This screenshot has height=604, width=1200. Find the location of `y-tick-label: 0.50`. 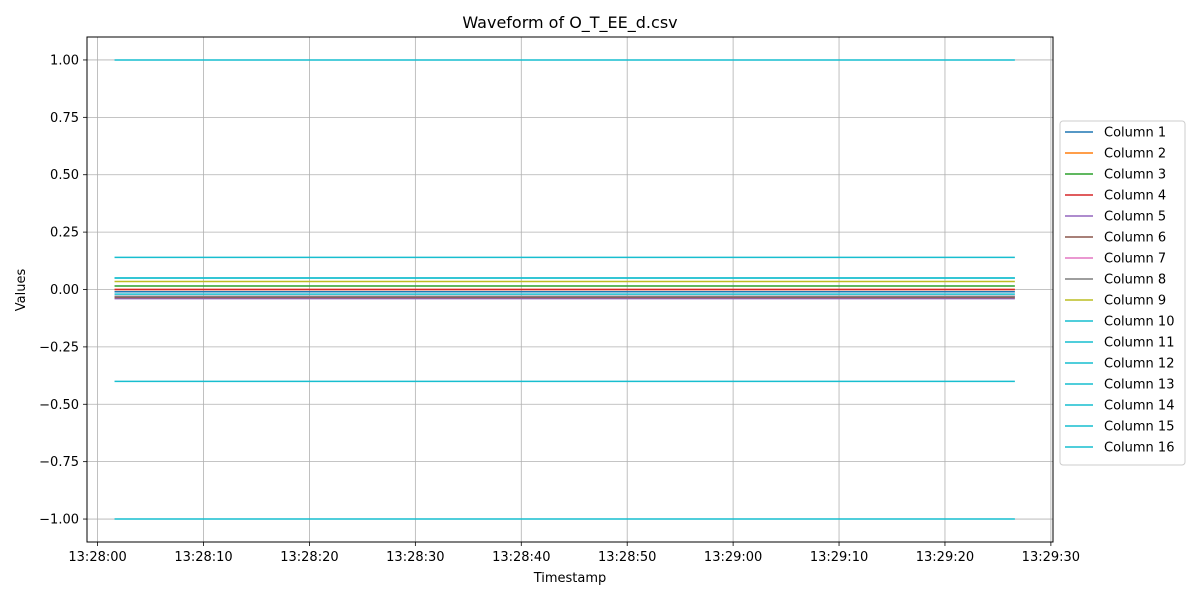

y-tick-label: 0.50 is located at coordinates (64, 175).